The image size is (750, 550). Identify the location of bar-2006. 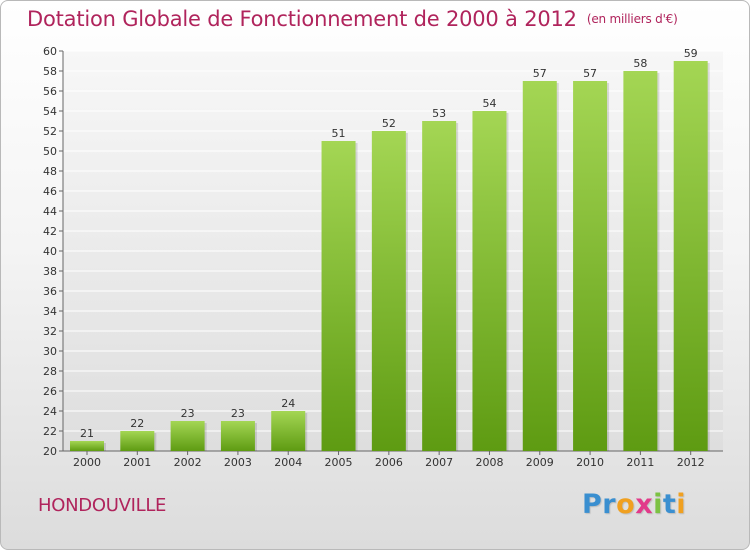
(388, 291).